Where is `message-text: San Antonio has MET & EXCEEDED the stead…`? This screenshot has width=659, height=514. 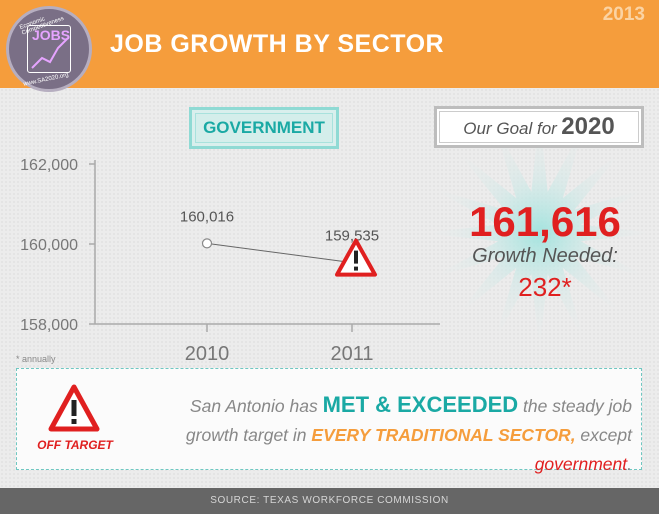 message-text: San Antonio has MET & EXCEEDED the stead… is located at coordinates (383, 434).